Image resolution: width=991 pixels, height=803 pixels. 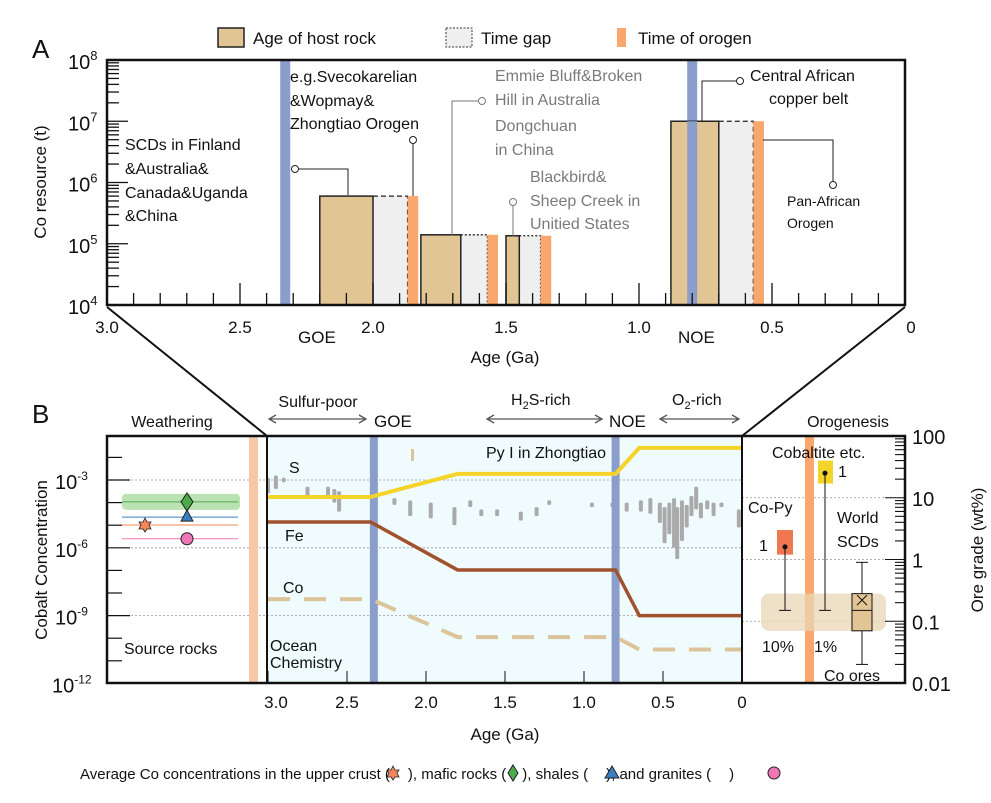 What do you see at coordinates (294, 536) in the screenshot?
I see `fe-line-label: Fe` at bounding box center [294, 536].